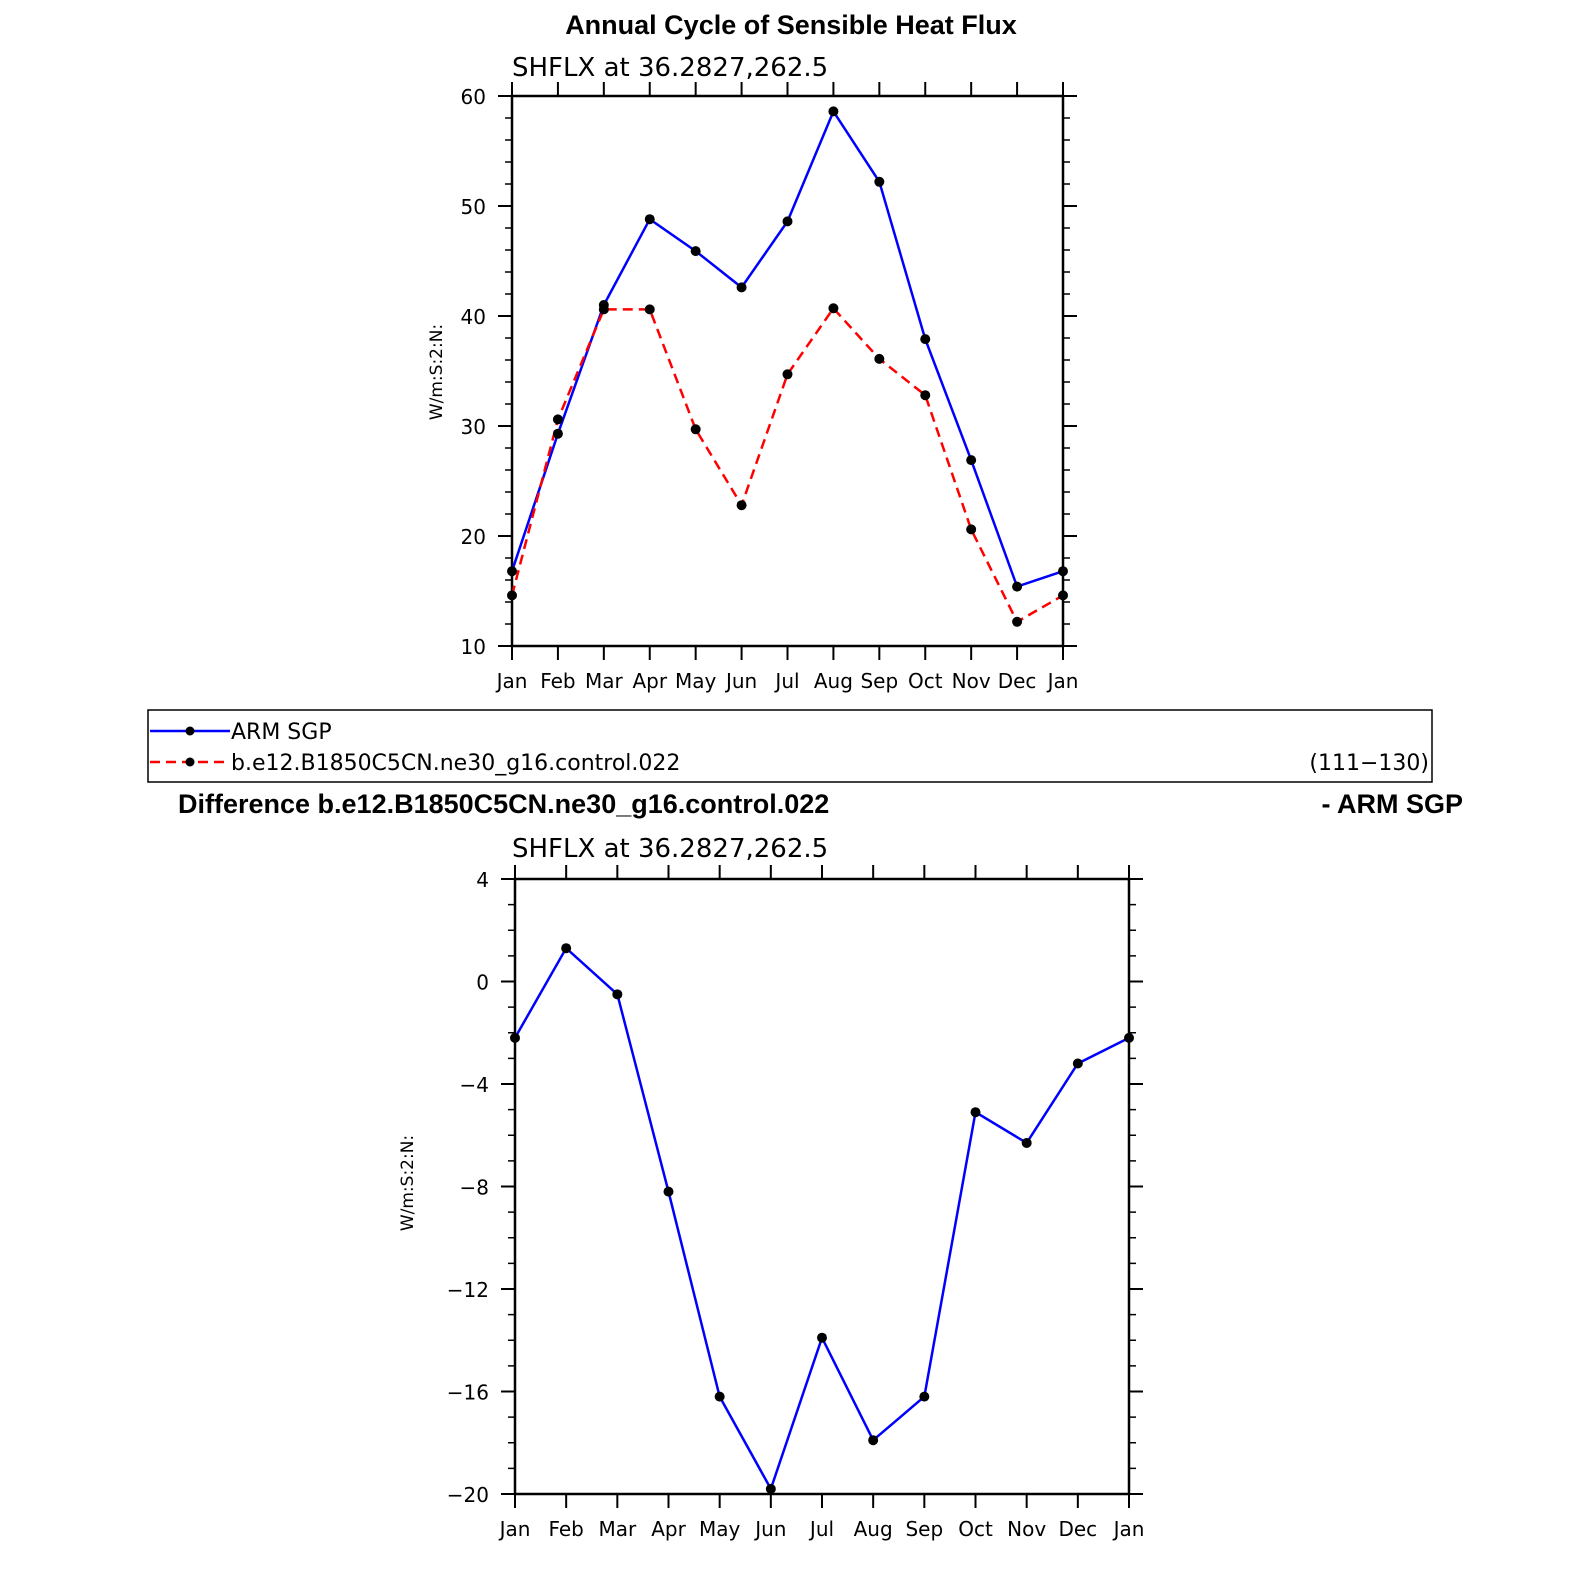  What do you see at coordinates (617, 1529) in the screenshot?
I see `chart1-xtick-label: Mar` at bounding box center [617, 1529].